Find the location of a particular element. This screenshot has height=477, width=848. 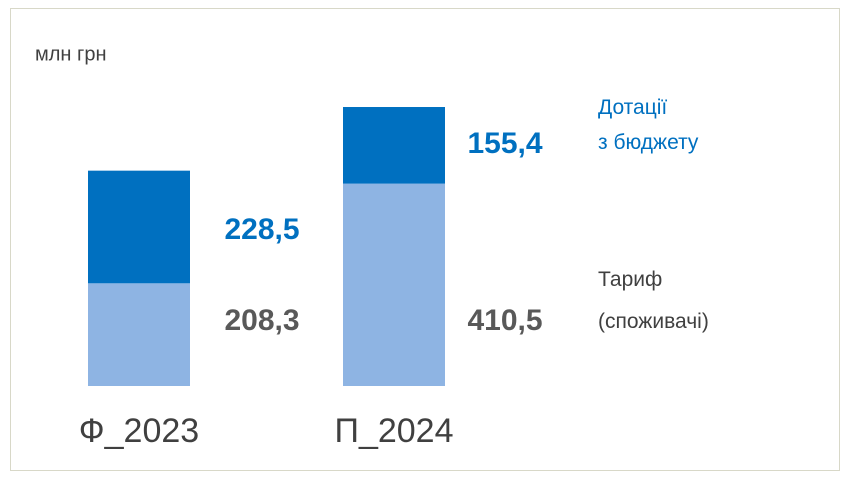

value-label: 228,5 is located at coordinates (261, 229).